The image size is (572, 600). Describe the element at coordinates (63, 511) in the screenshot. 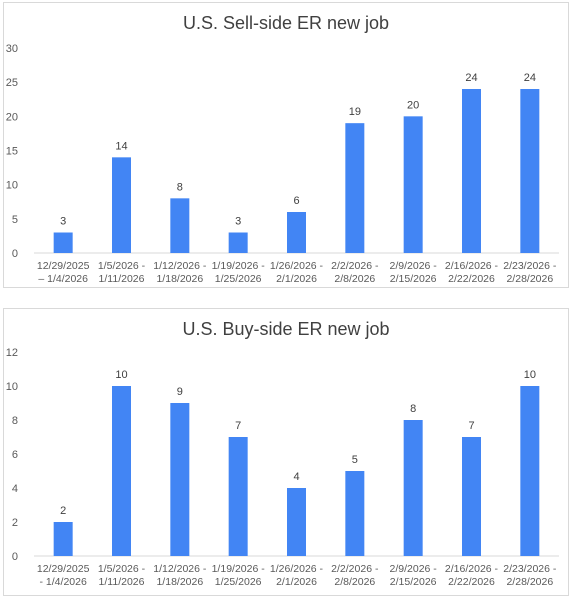

I see `data-label: 2` at that location.